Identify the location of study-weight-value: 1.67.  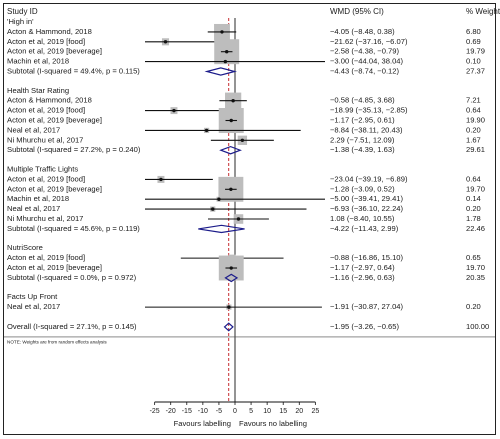
(473, 139).